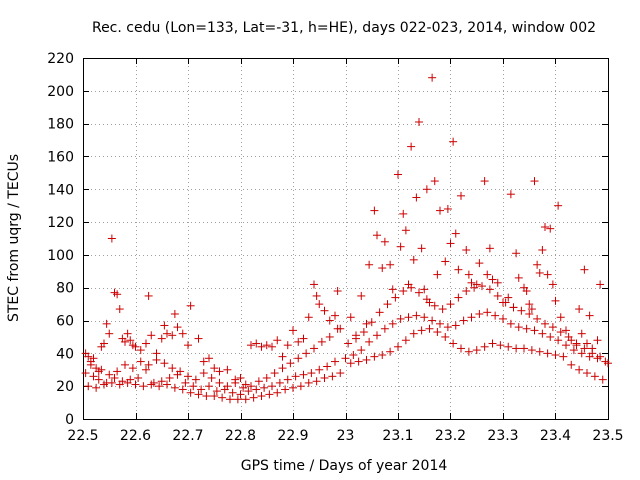  What do you see at coordinates (65, 322) in the screenshot?
I see `y-tick-label: 60` at bounding box center [65, 322].